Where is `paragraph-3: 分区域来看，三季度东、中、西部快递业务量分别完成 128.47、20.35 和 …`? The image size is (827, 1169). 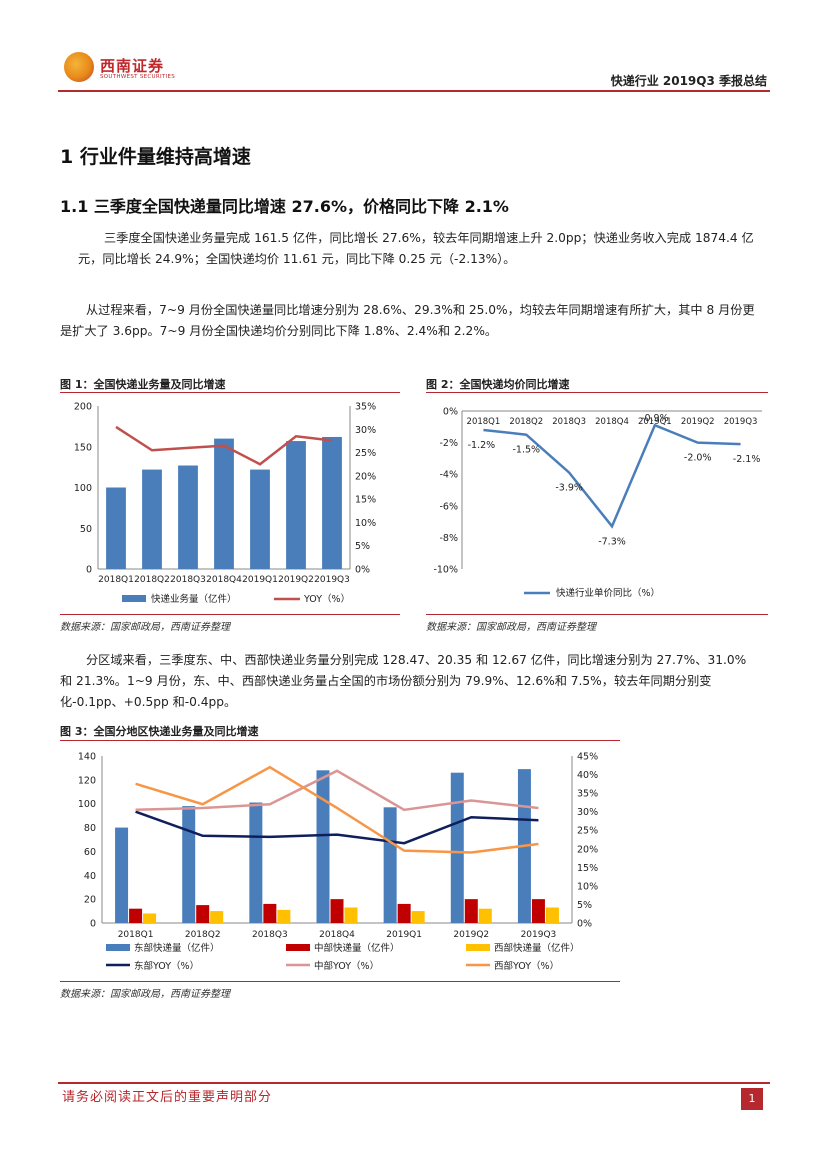 paragraph-3: 分区域来看，三季度东、中、西部快递业务量分别完成 128.47、20.35 和 … is located at coordinates (403, 681).